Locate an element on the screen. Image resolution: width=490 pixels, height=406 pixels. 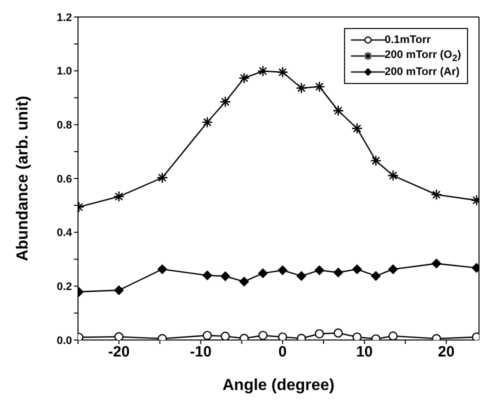
legend-label: 200 mTorr (O$_{2}$) is located at coordinates (422, 56).